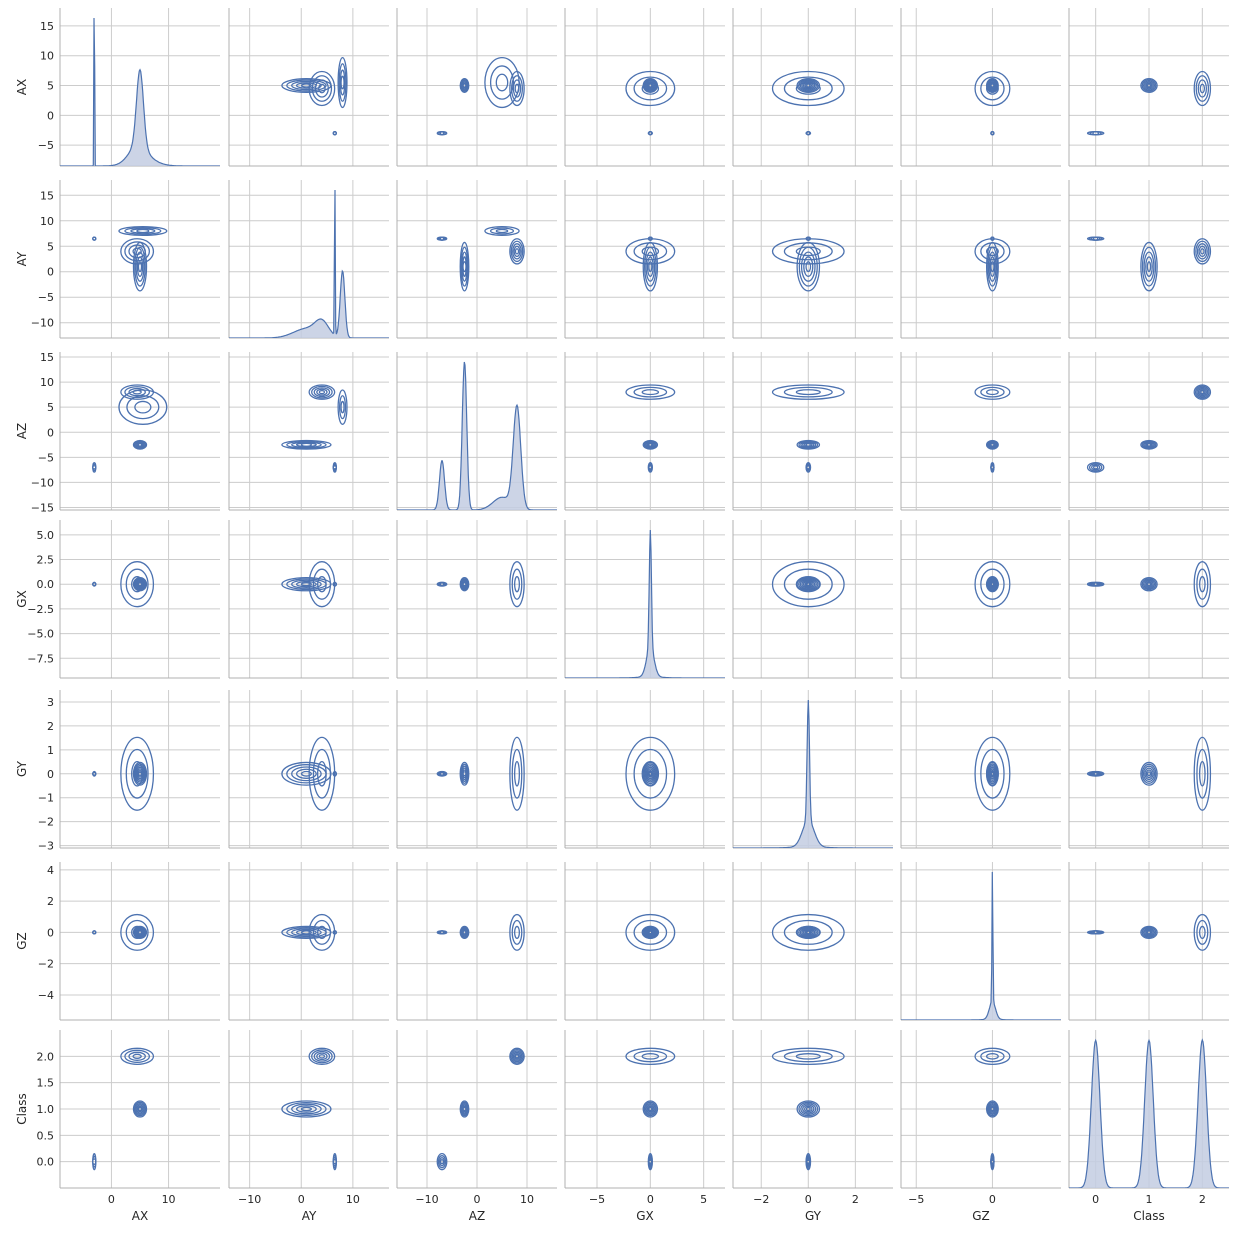 This screenshot has width=1237, height=1237. I want to click on kde-fill-az, so click(477, 436).